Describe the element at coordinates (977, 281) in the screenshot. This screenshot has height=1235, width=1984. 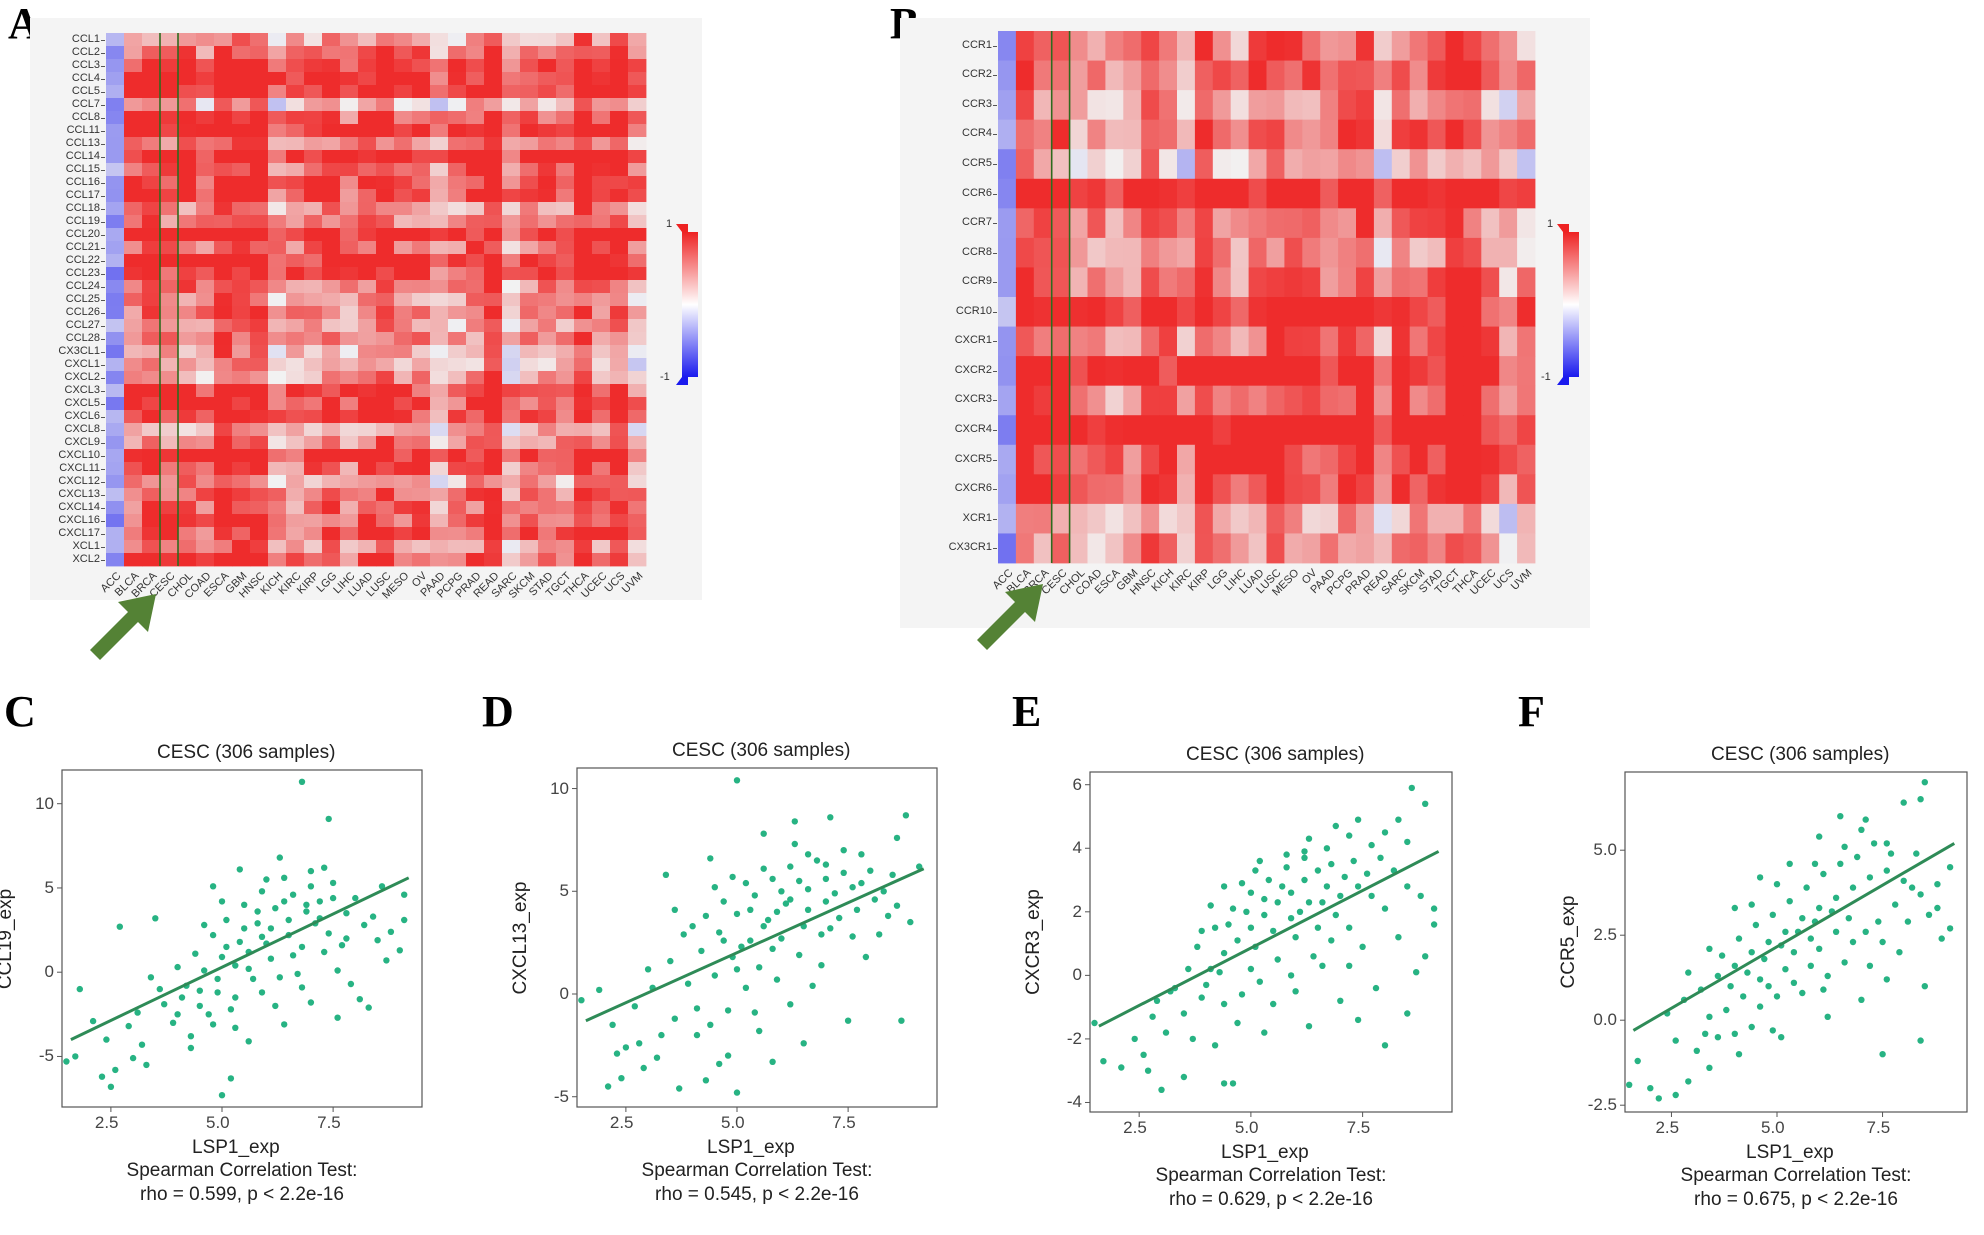
I see `row-label: CCR9` at that location.